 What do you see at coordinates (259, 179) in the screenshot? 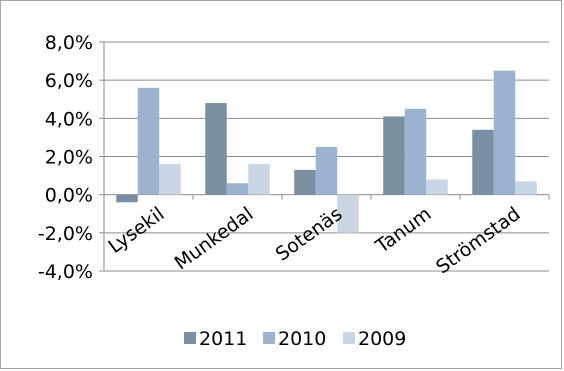
I see `bar-2009-Munkedal` at bounding box center [259, 179].